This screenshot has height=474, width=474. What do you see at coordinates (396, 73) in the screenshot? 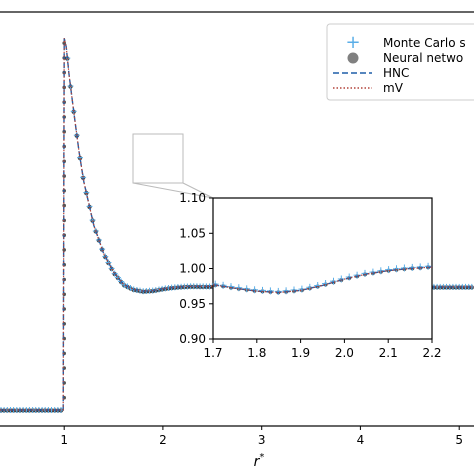
I see `legend-label-hnc: HNC` at bounding box center [396, 73].